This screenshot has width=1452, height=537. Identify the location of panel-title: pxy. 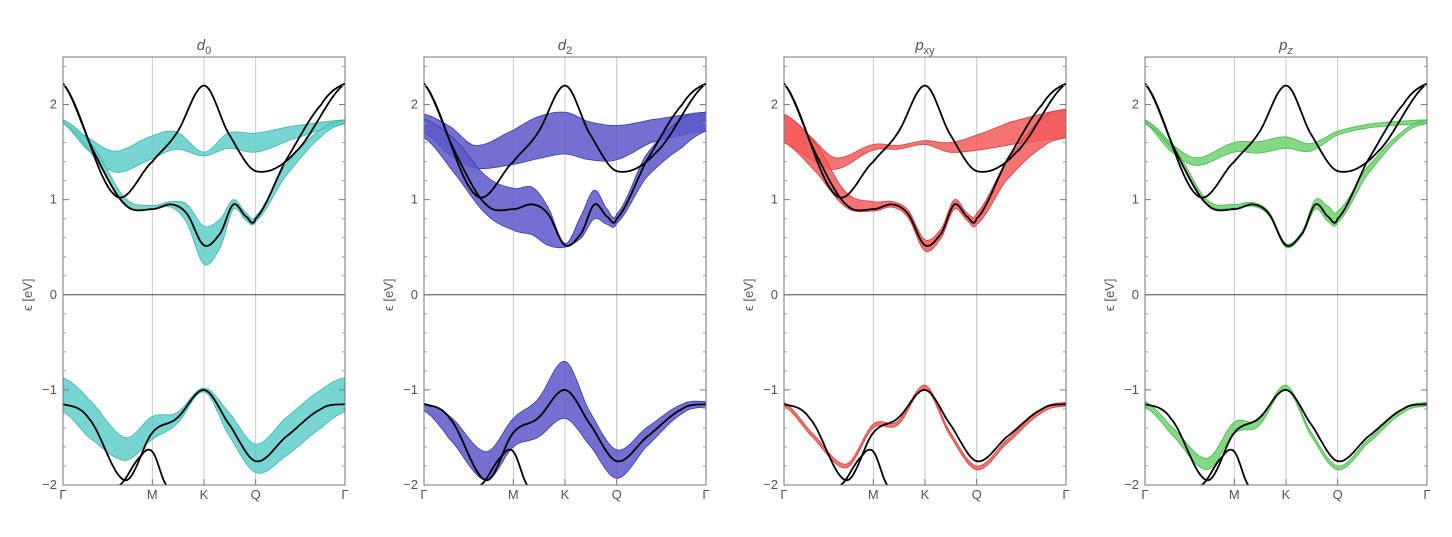
(924, 47).